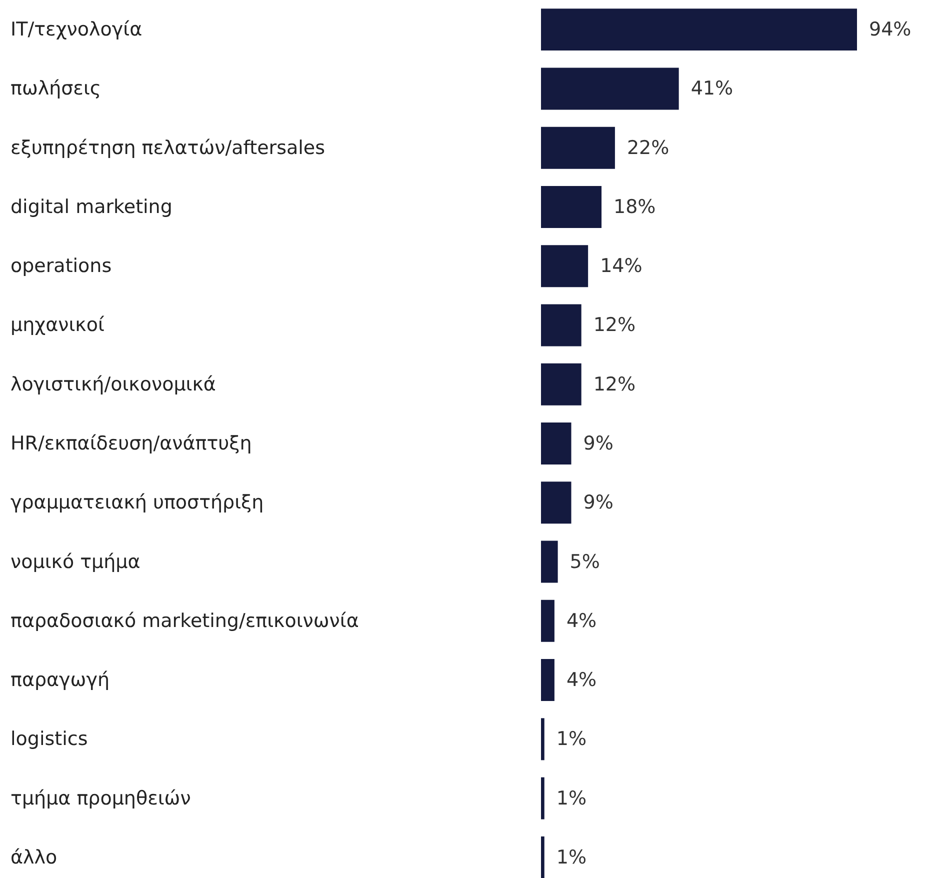  Describe the element at coordinates (100, 798) in the screenshot. I see `y-tick-label: τμήμα προμηθειών` at that location.